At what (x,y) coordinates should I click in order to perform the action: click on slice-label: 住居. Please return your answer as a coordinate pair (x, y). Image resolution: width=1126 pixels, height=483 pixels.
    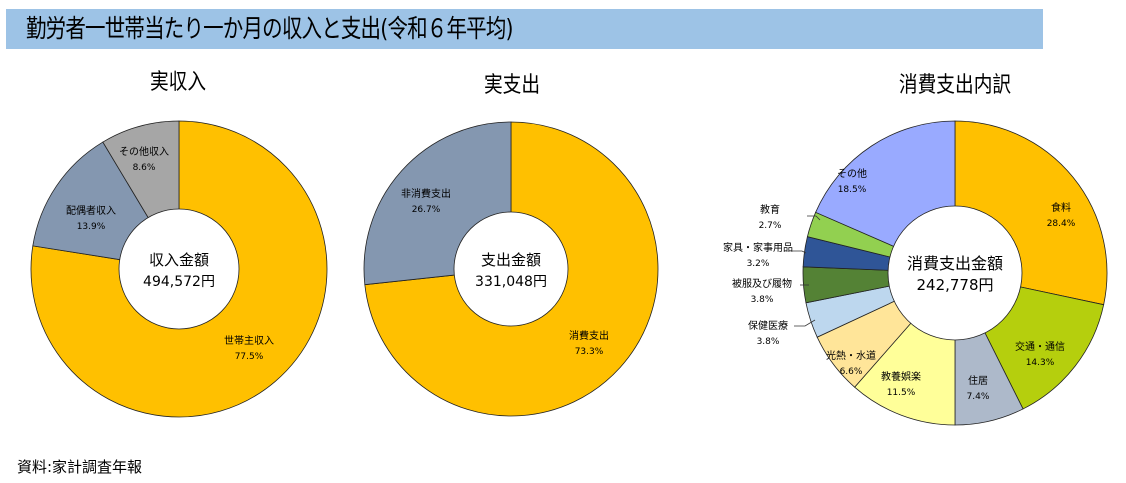
    Looking at the image, I should click on (978, 380).